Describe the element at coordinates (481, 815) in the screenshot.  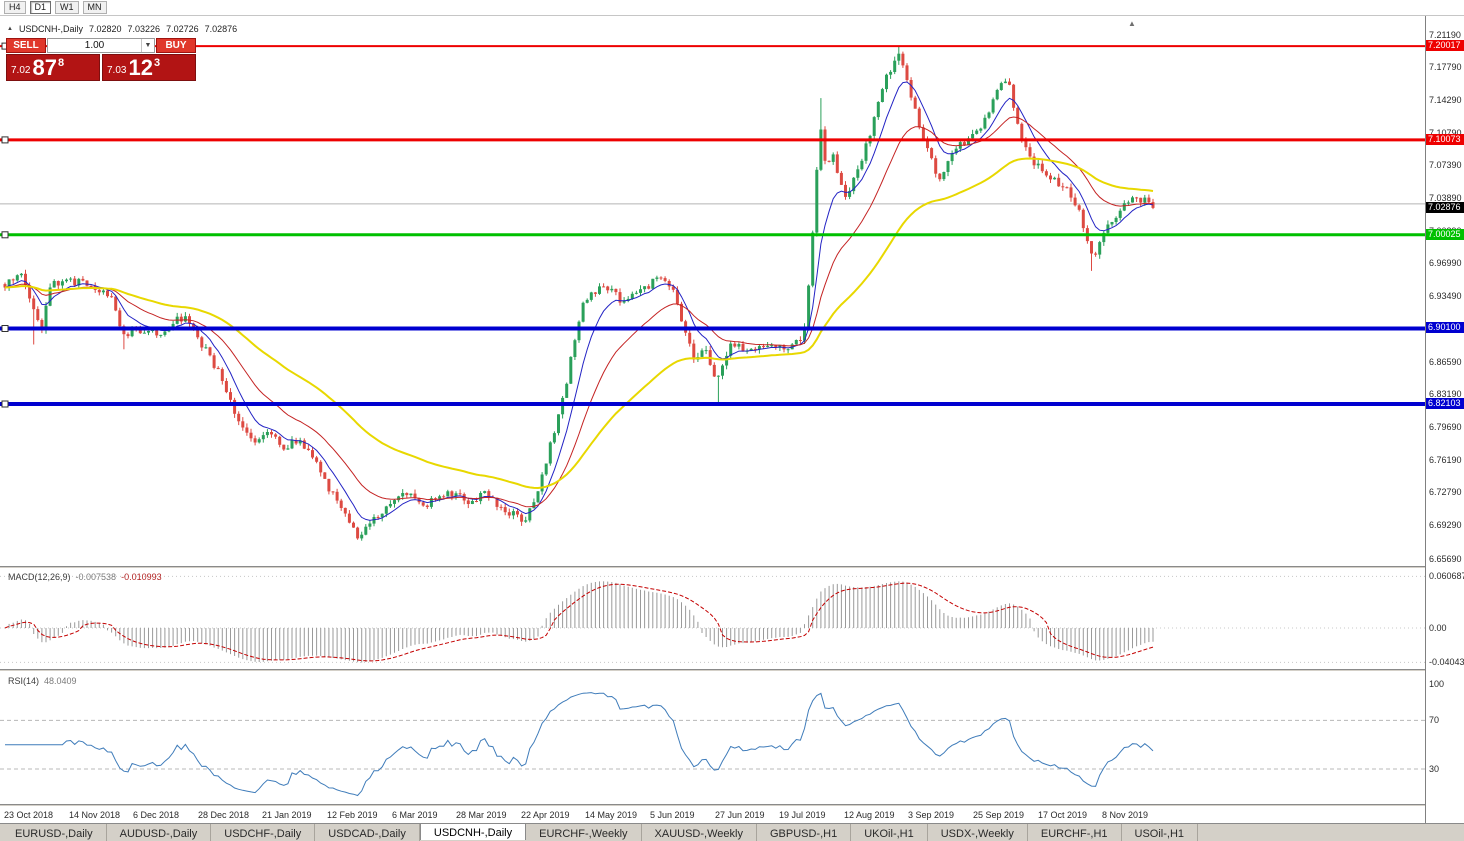
I see `date-axis-label: 28 Mar 2019` at that location.